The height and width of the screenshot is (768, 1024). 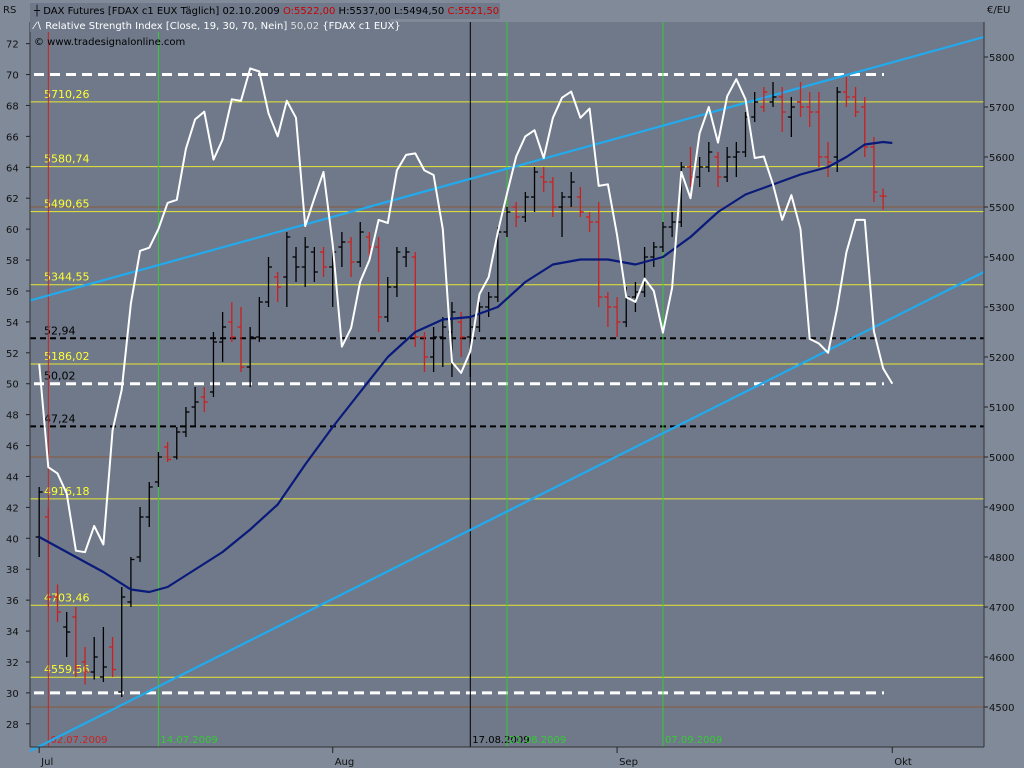 What do you see at coordinates (12, 45) in the screenshot?
I see `left-axis-tick-label: 72` at bounding box center [12, 45].